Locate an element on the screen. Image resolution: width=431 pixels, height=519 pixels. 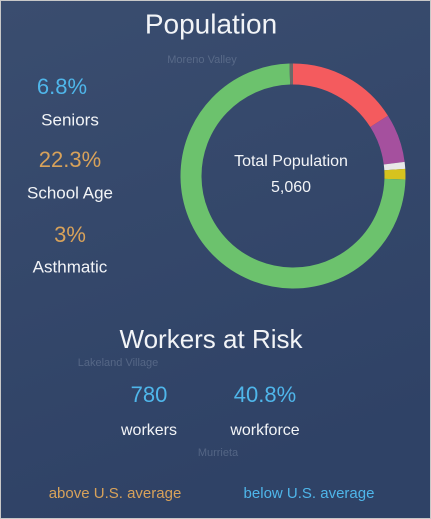
donut-center-label: Total Population is located at coordinates (291, 161).